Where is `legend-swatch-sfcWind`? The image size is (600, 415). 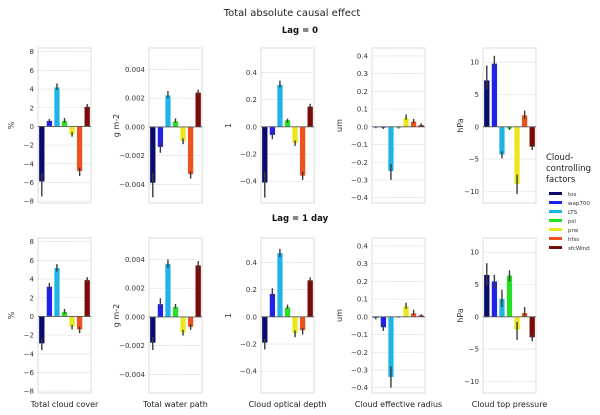
legend-swatch-sfcWind is located at coordinates (555, 247).